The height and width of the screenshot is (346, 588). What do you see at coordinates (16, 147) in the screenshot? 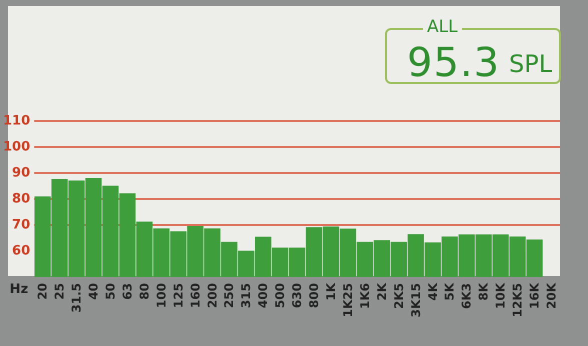
I see `y-tick-label: 100` at bounding box center [16, 147].